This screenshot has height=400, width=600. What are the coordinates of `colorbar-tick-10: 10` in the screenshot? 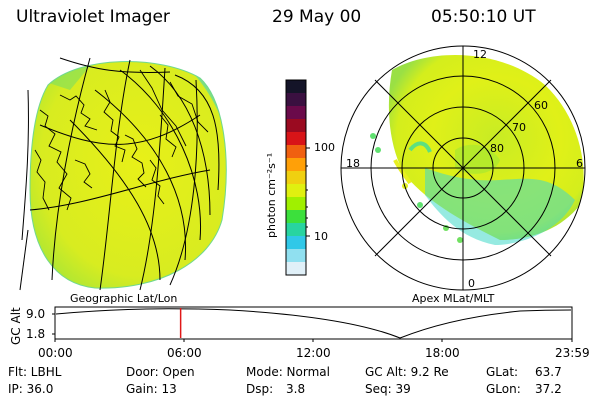 It's located at (321, 236).